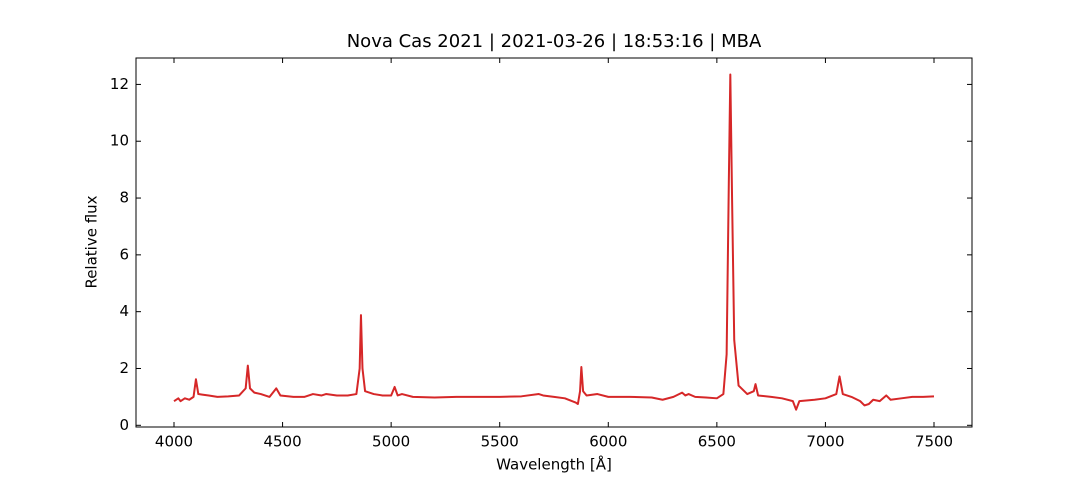  I want to click on y-tick-label: 10, so click(119, 141).